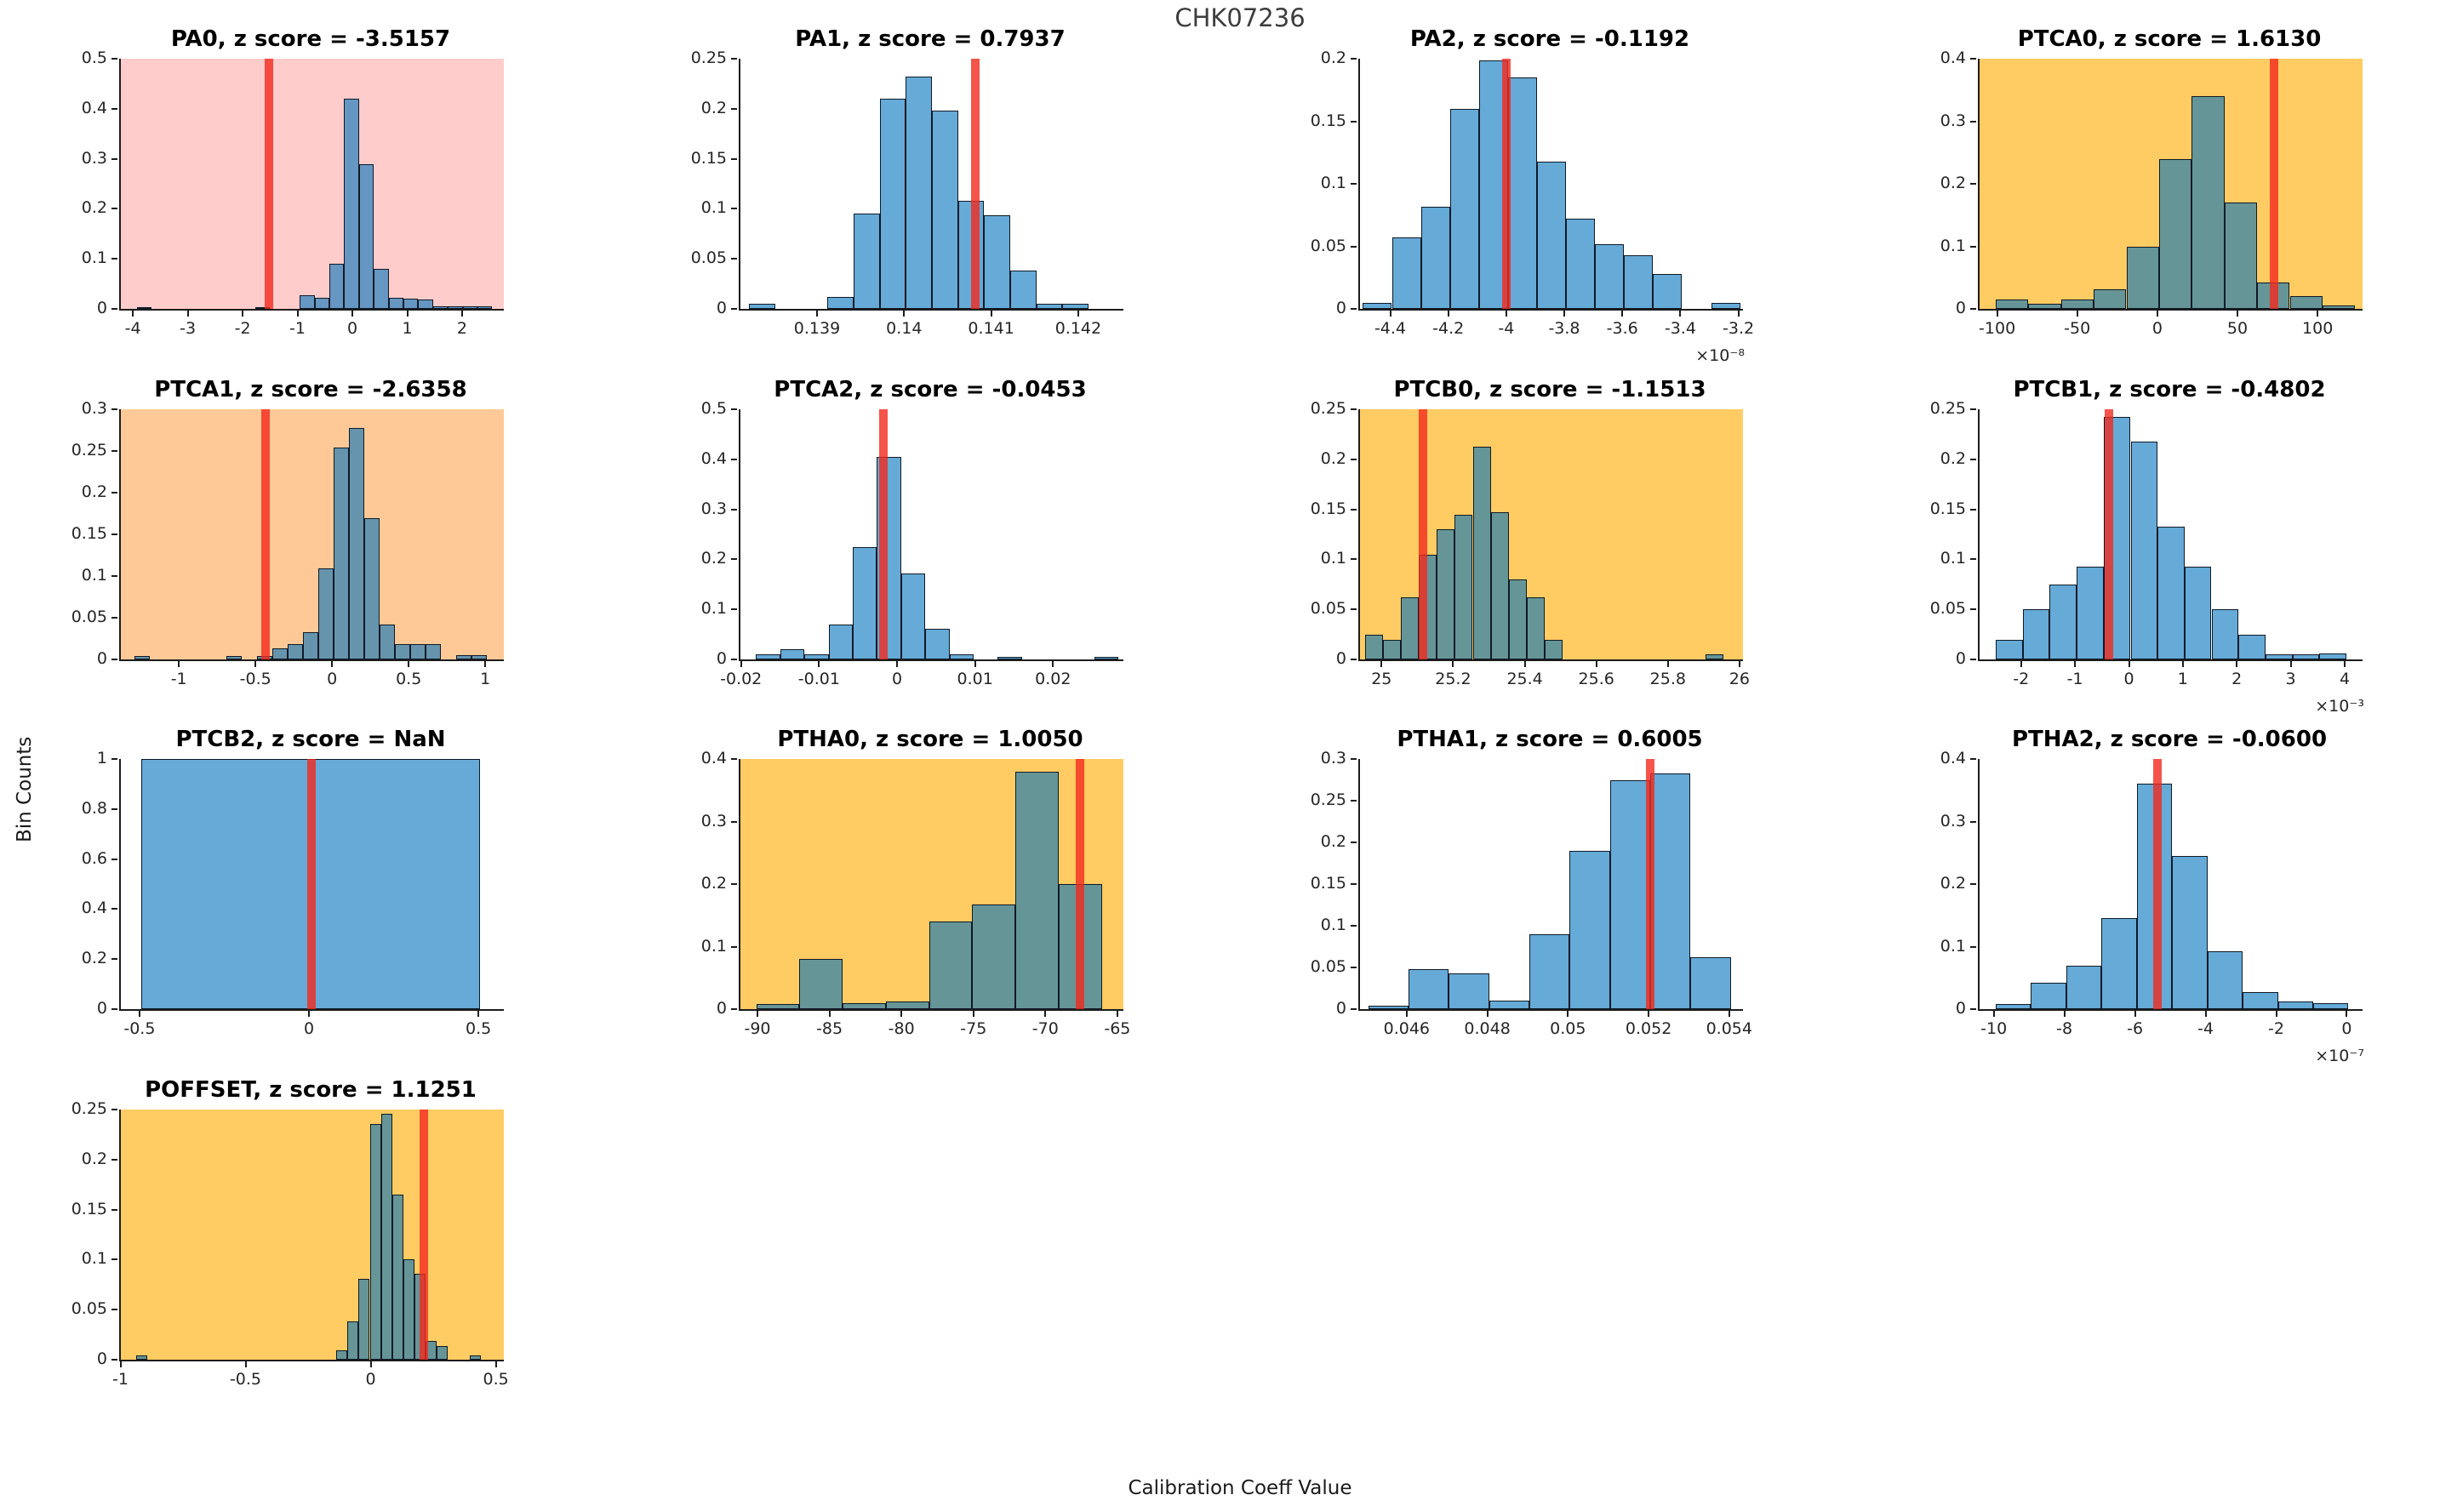 The width and height of the screenshot is (2440, 1512). Describe the element at coordinates (25, 789) in the screenshot. I see `y-axis-label: Bin Counts` at that location.